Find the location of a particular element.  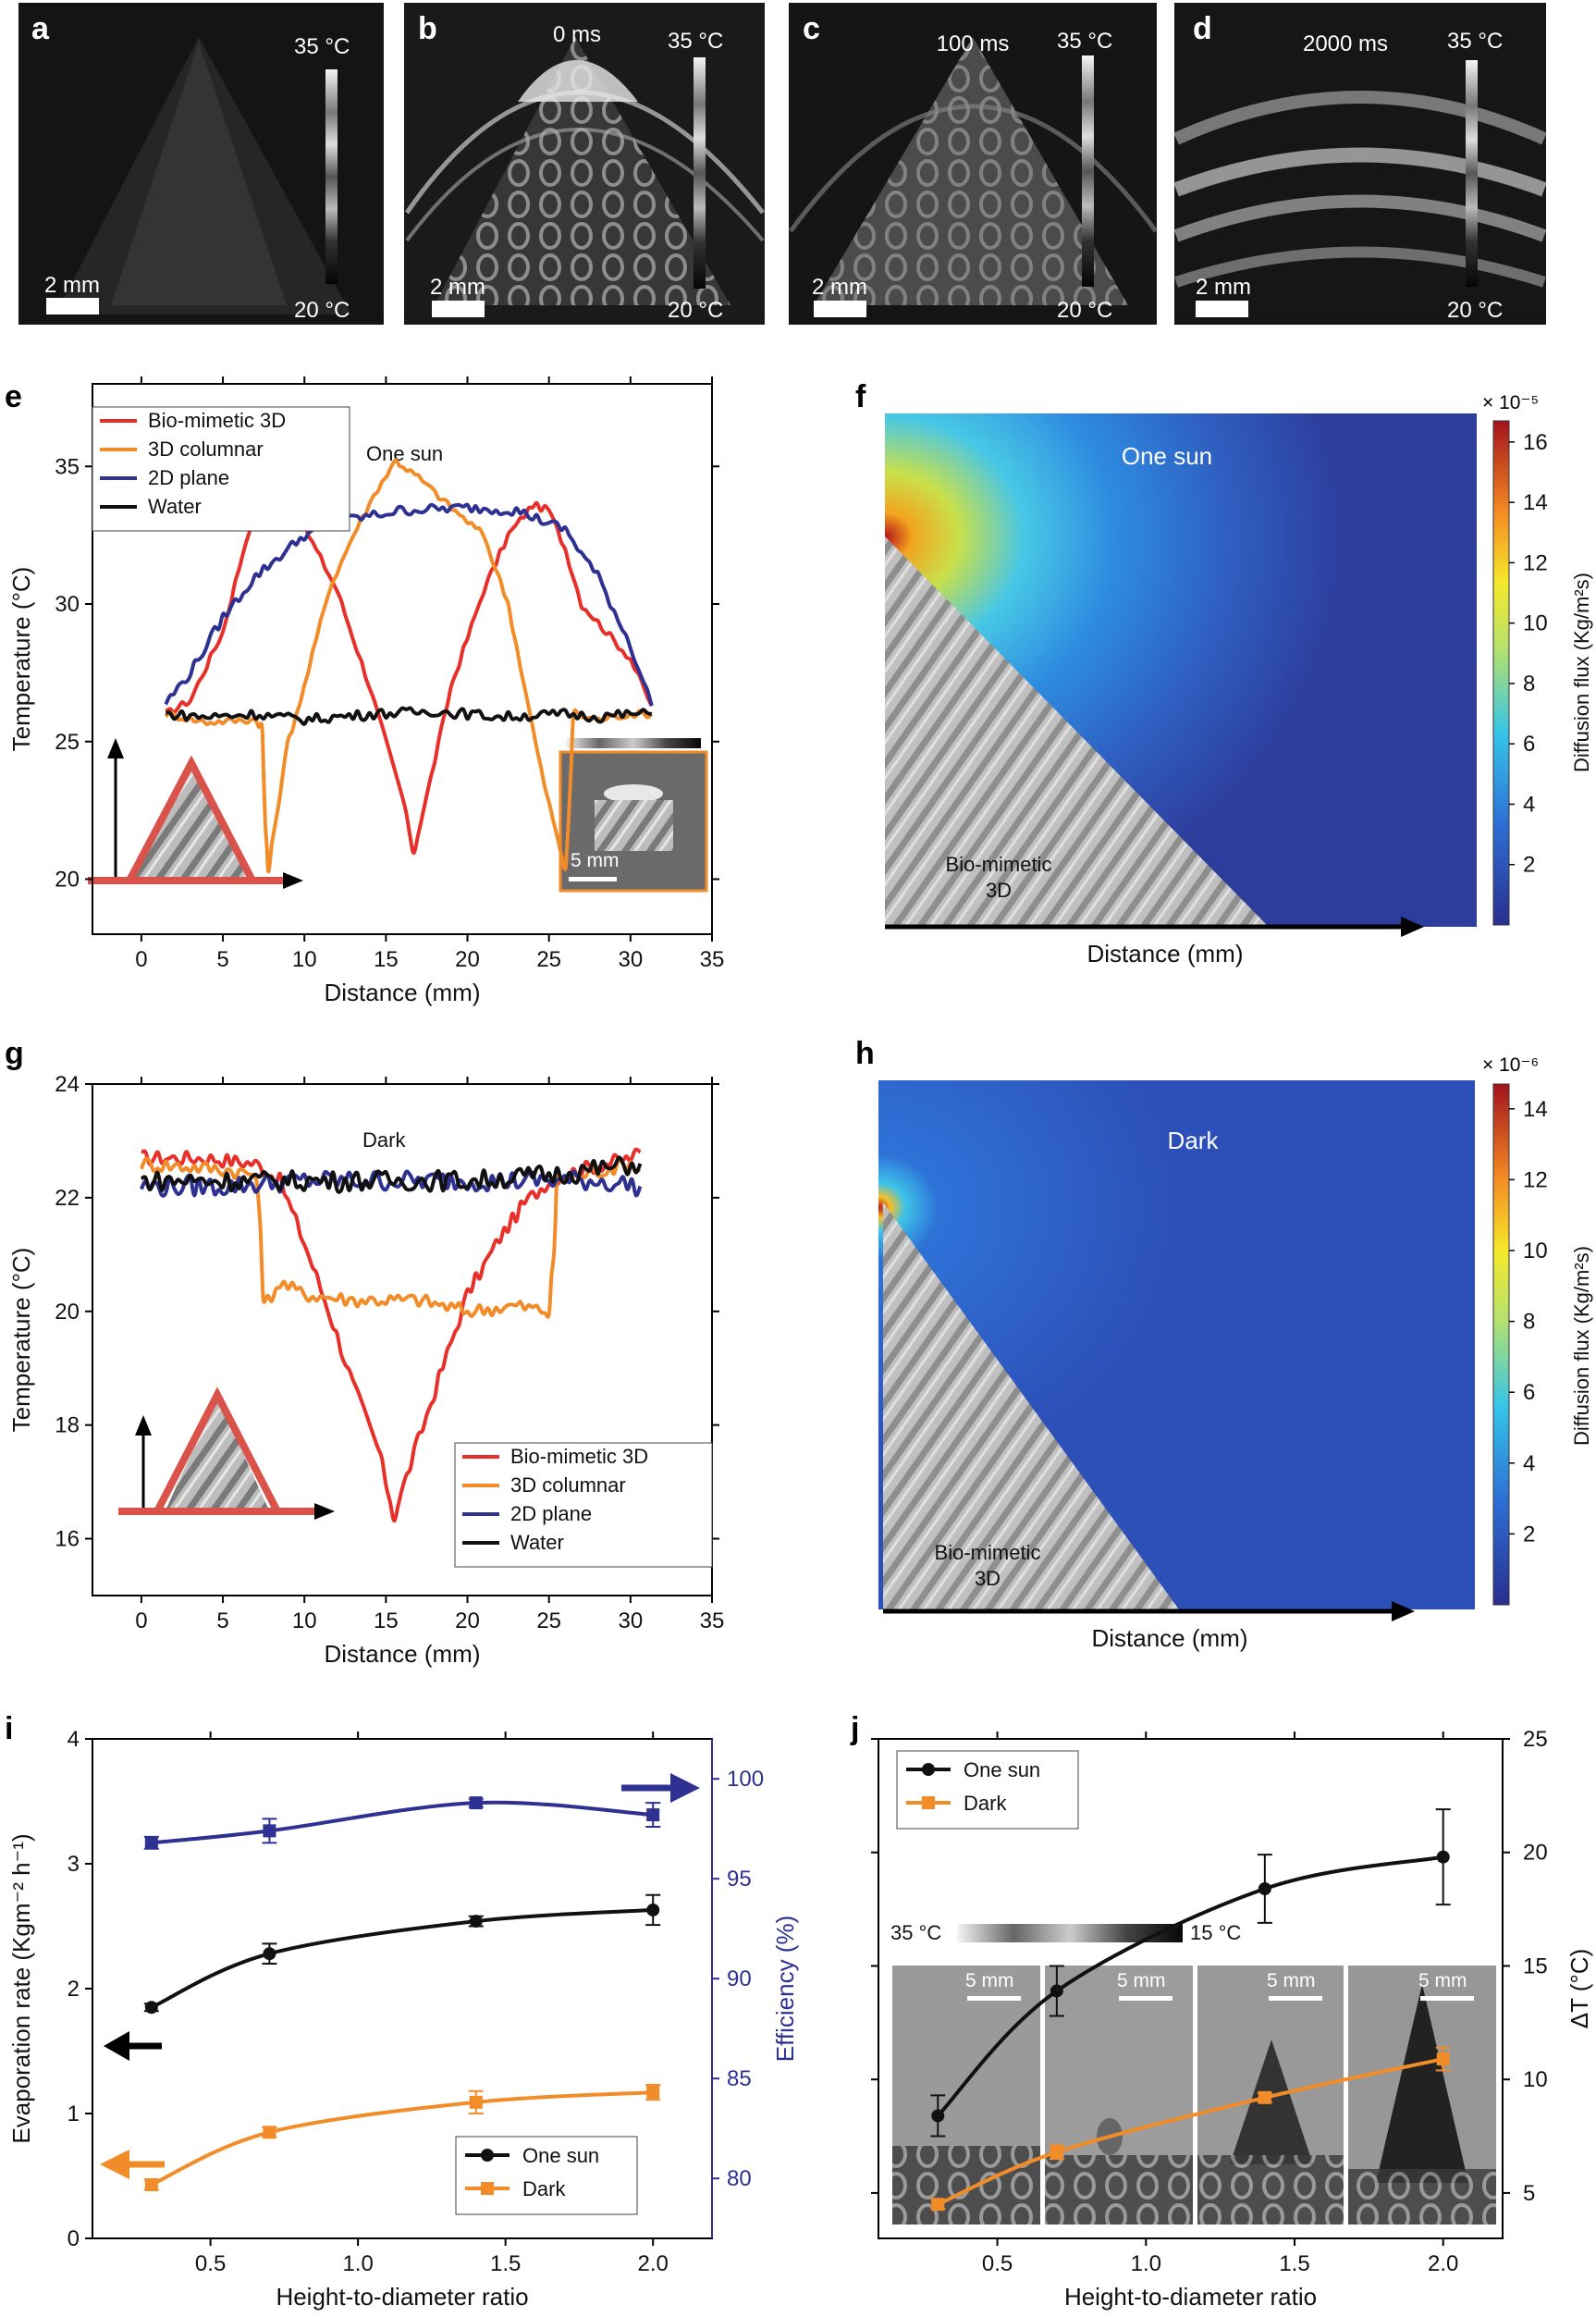

arrow-left-orange-i is located at coordinates (114, 2164).